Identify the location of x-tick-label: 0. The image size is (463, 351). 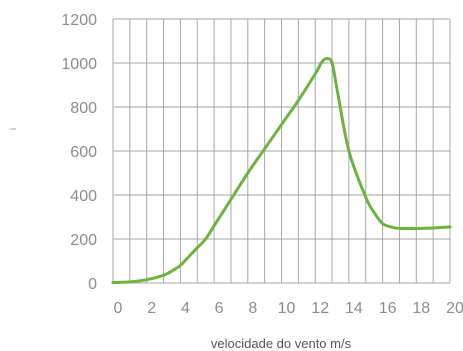
(118, 308).